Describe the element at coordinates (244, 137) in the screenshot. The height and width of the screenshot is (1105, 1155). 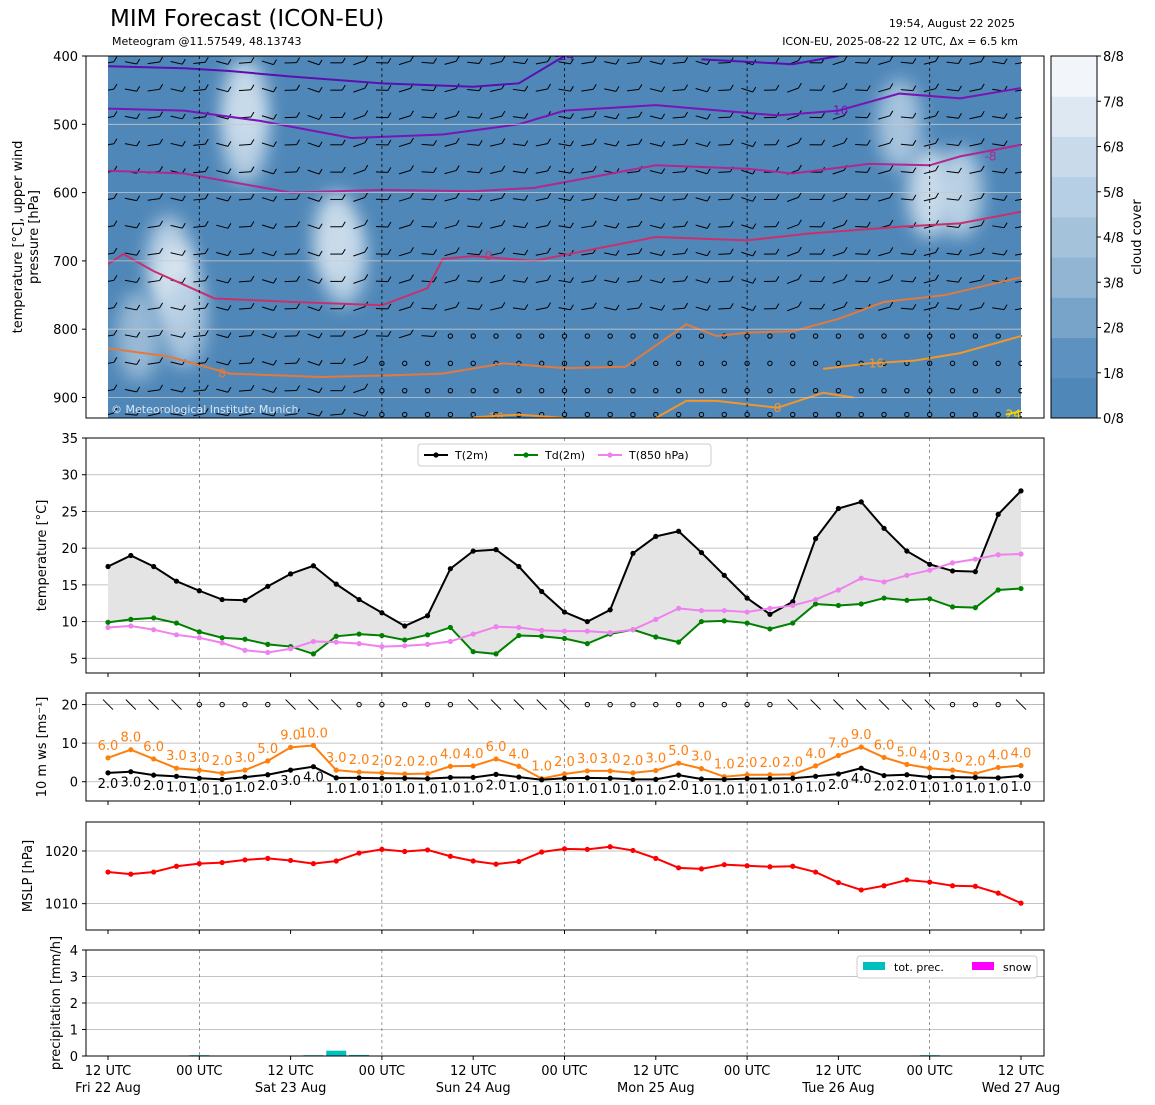
I see `cloud-patch` at that location.